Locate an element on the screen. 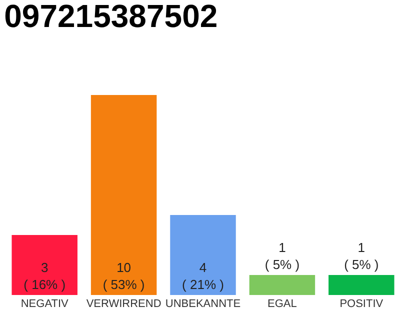  x-tick-label: EGAL is located at coordinates (282, 304).